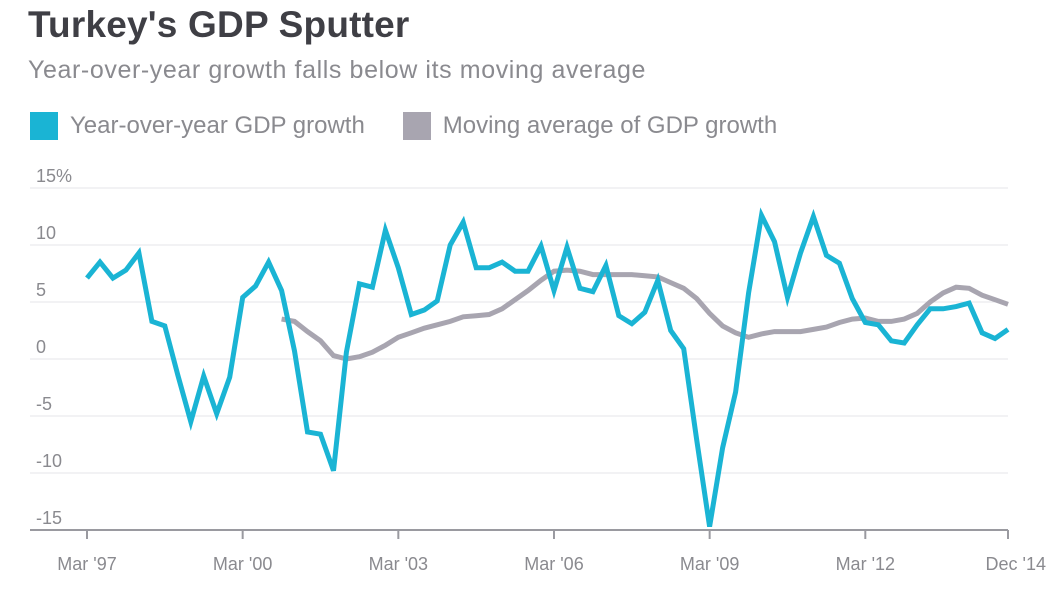 Image resolution: width=1050 pixels, height=598 pixels. Describe the element at coordinates (709, 564) in the screenshot. I see `x-tick-label: Mar '09` at that location.